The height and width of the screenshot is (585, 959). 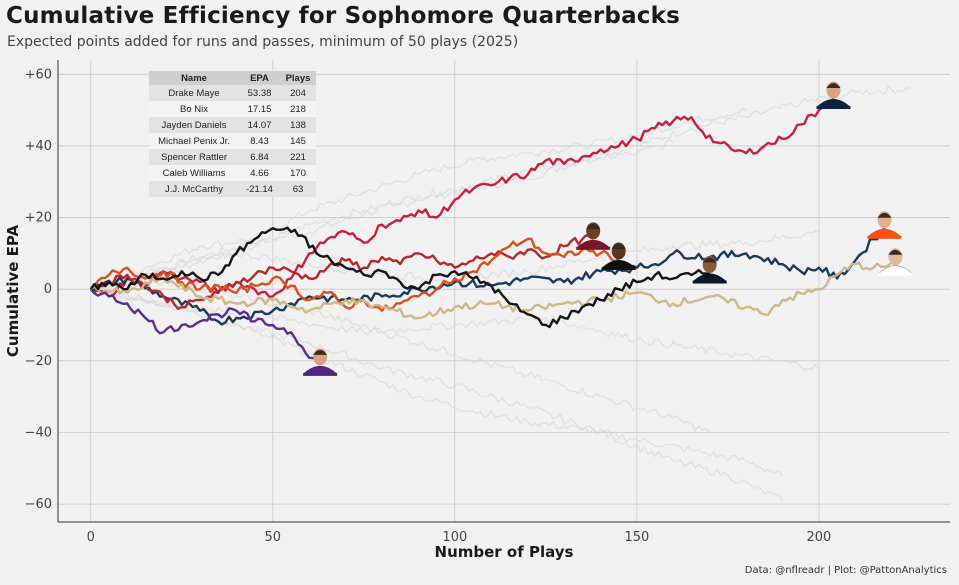 I want to click on player-marker-michael-penix-jr, so click(x=618, y=256).